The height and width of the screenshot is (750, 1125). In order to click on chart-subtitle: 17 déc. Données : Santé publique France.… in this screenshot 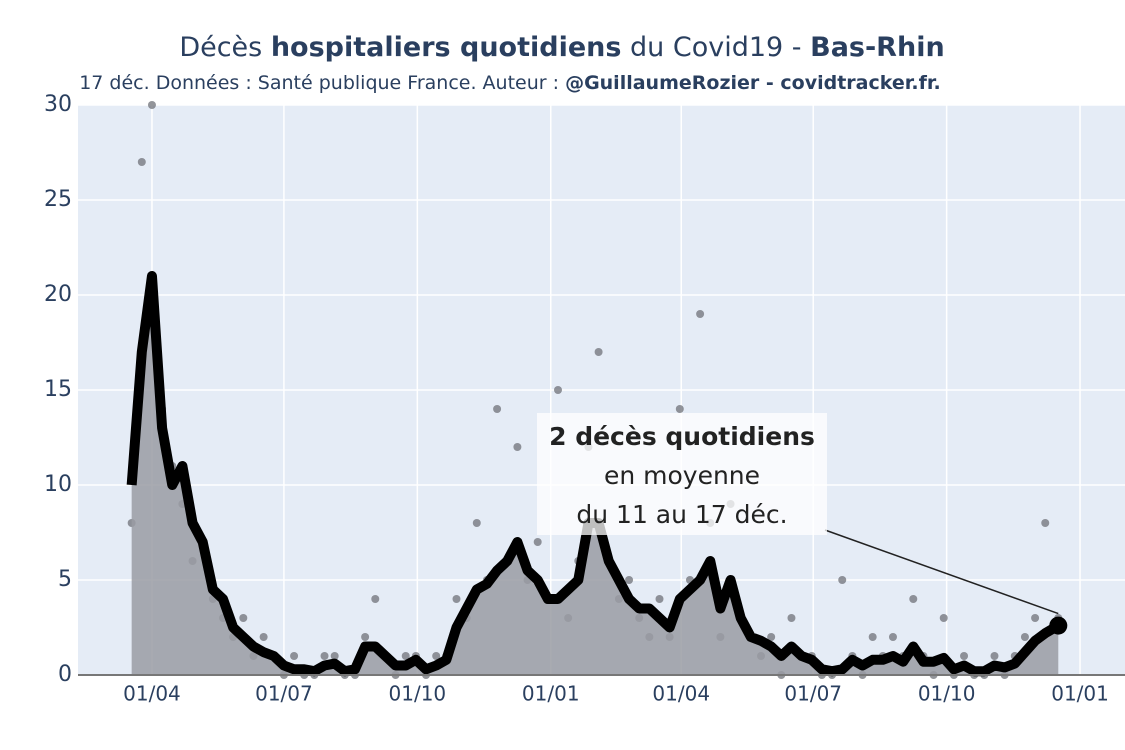, I will do `click(510, 83)`.